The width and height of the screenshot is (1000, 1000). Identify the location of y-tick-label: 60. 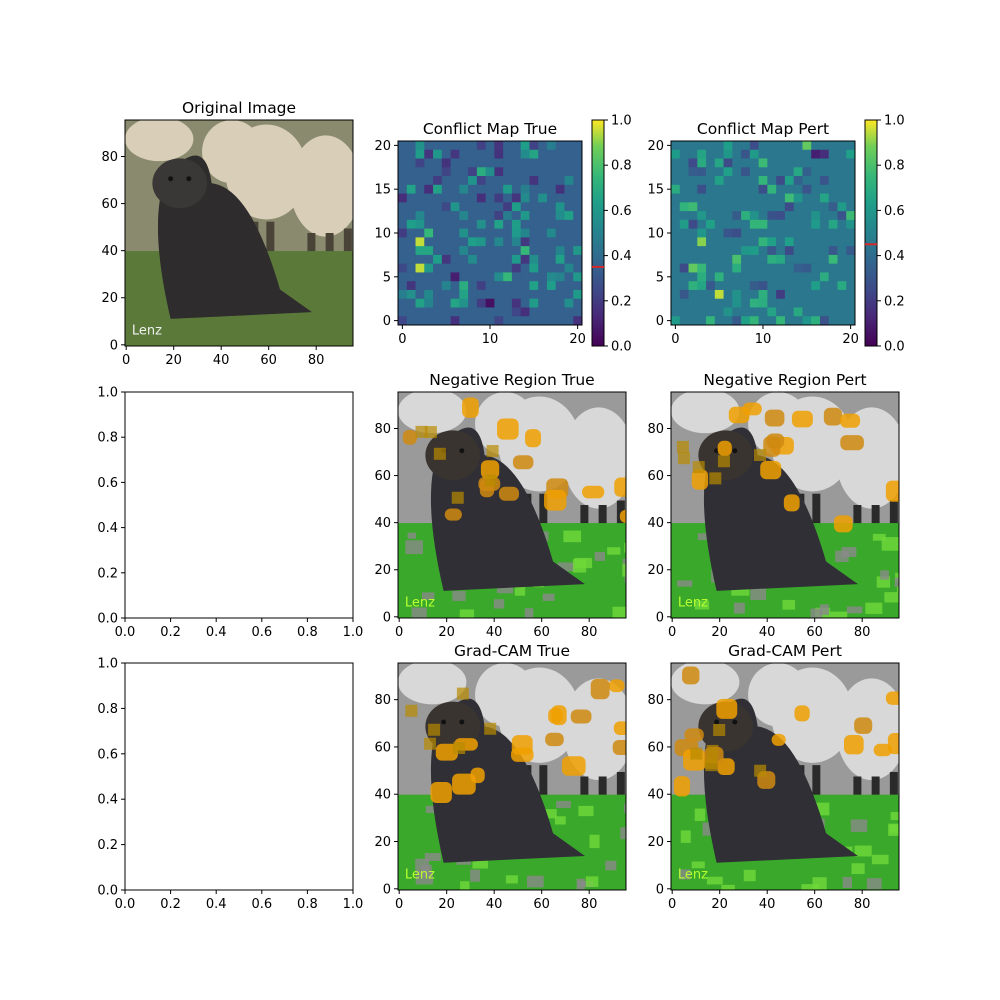
(382, 476).